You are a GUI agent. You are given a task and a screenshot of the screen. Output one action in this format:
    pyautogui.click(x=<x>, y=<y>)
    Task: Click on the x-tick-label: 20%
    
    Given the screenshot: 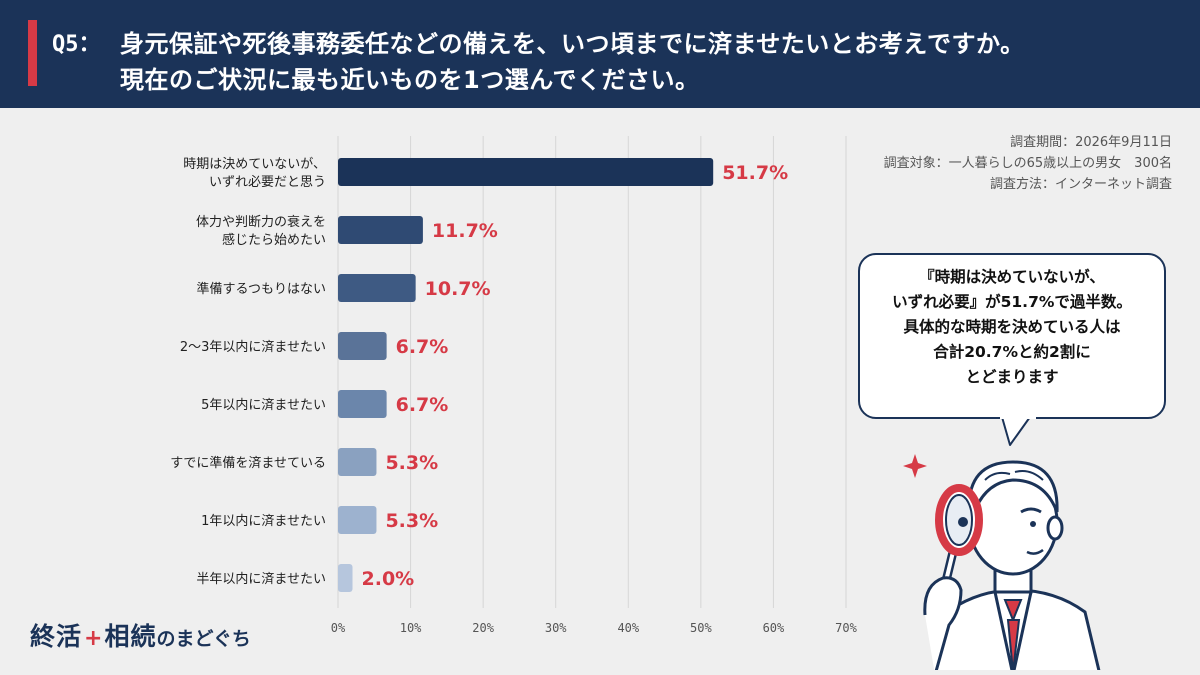 What is the action you would take?
    pyautogui.click(x=483, y=628)
    